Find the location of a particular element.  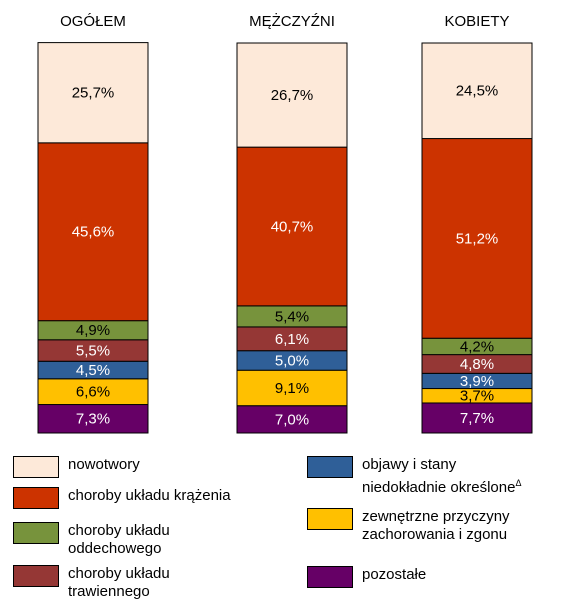

value-label: 4,8% is located at coordinates (477, 364).